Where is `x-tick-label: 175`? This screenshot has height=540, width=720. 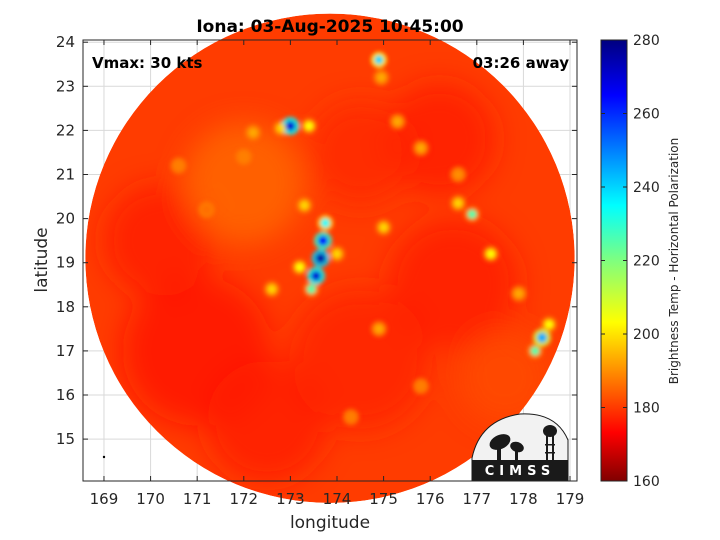 x-tick-label: 175 is located at coordinates (383, 499).